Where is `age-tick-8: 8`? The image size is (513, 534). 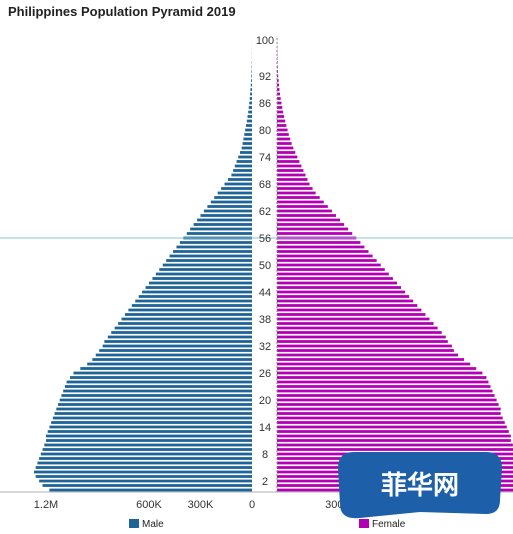
age-tick-8: 8 is located at coordinates (265, 455).